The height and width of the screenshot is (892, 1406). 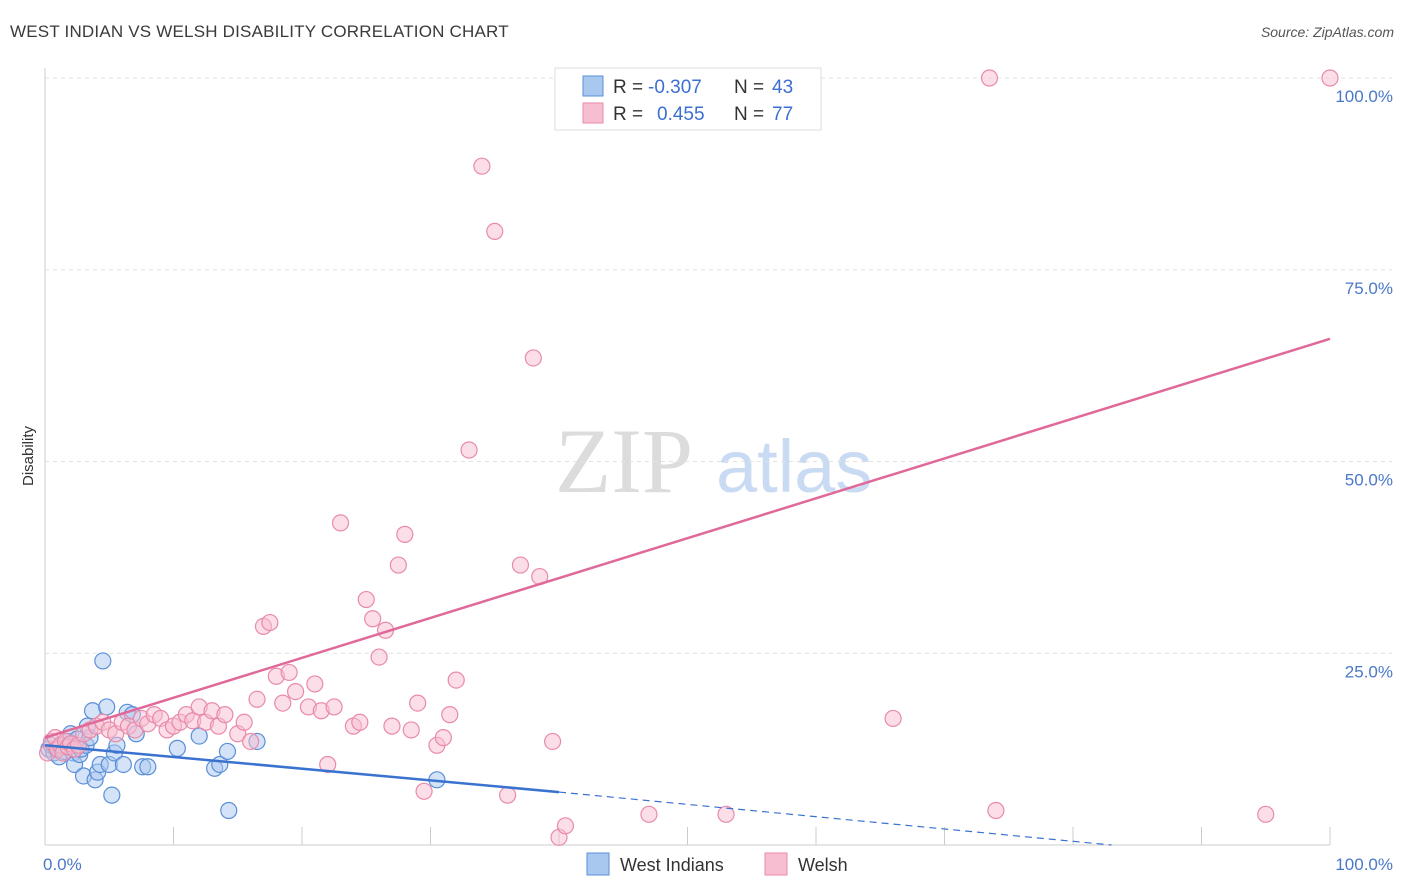 What do you see at coordinates (749, 87) in the screenshot?
I see `legend-n-label-blue: N =` at bounding box center [749, 87].